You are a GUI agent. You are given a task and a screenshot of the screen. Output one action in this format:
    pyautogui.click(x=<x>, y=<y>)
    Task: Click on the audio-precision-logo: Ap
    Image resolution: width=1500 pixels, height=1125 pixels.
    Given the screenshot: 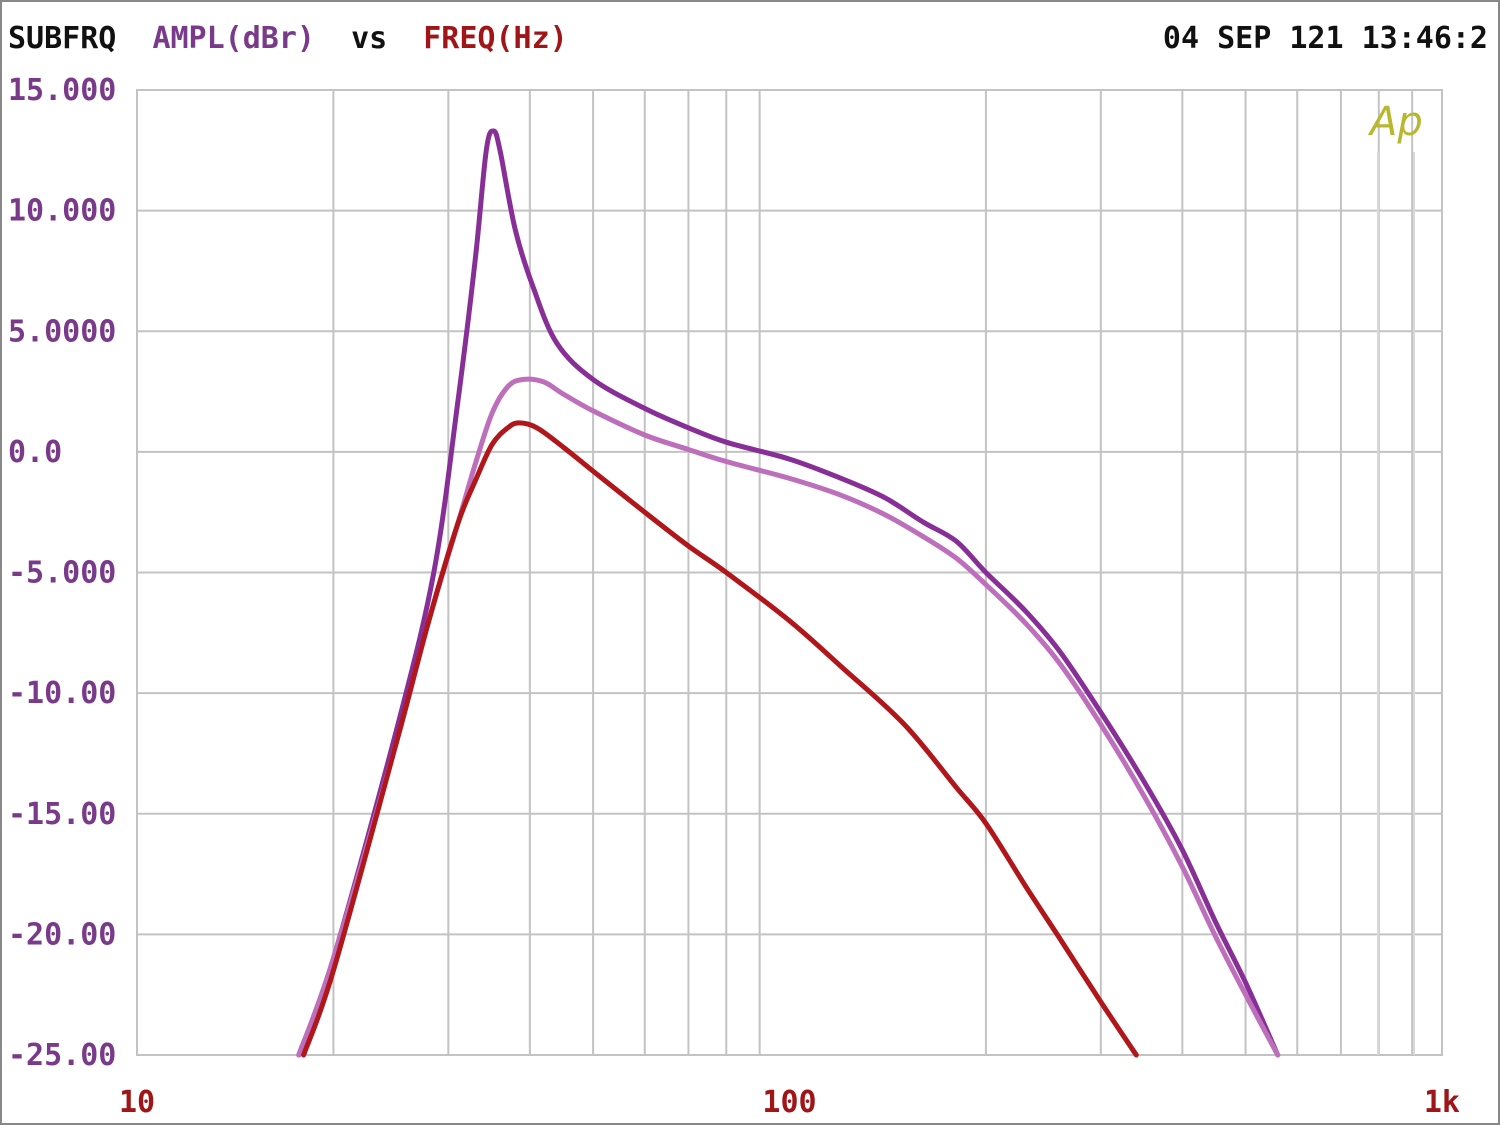 What is the action you would take?
    pyautogui.click(x=1395, y=577)
    